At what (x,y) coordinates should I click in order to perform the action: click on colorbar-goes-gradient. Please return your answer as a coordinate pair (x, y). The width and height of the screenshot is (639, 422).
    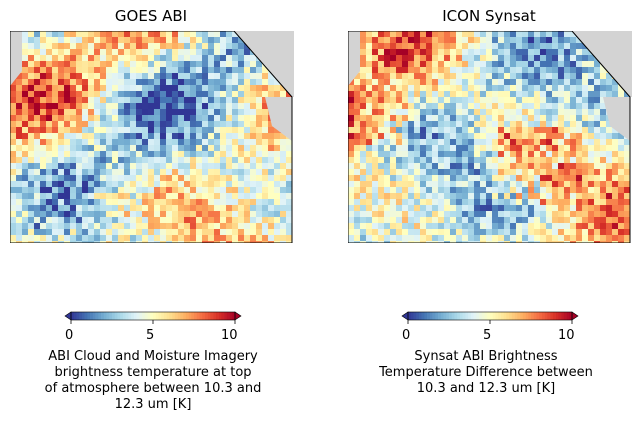
    Looking at the image, I should click on (153, 317).